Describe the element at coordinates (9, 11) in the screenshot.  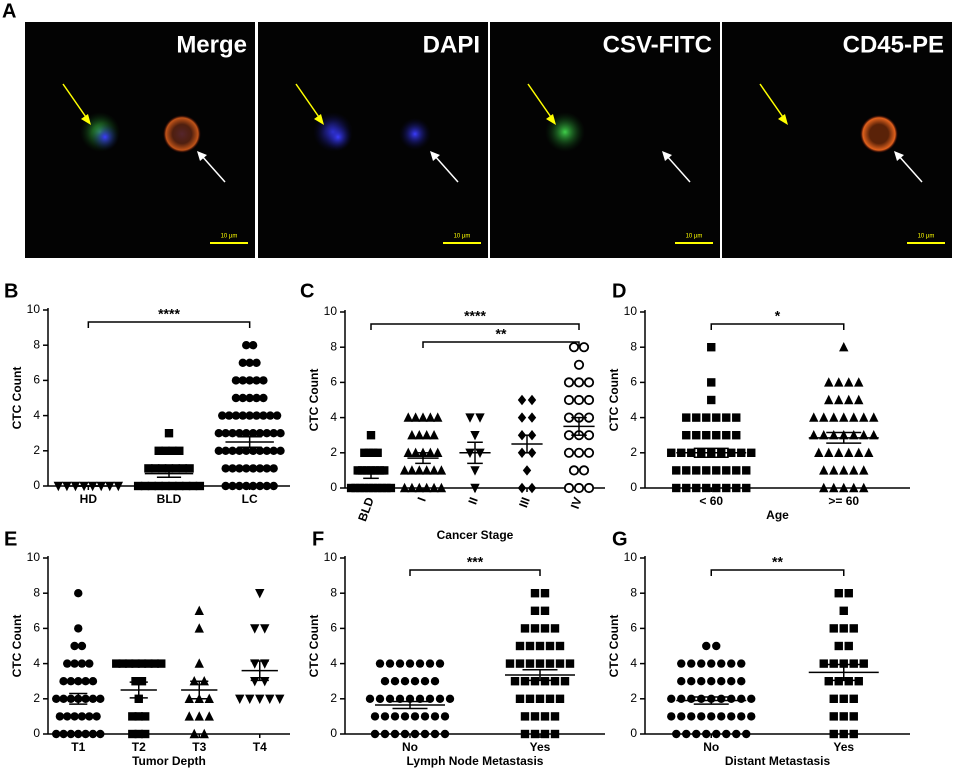
I see `panel-label: A` at that location.